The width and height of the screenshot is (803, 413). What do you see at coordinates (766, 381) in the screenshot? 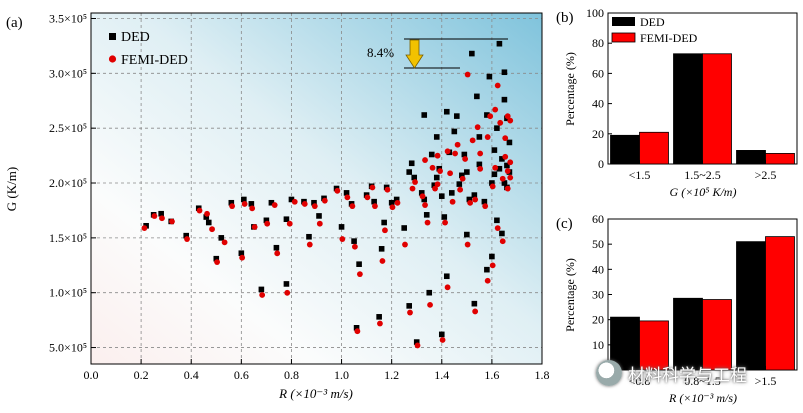
I see `x-tick-label-c: >1.5` at bounding box center [766, 381].